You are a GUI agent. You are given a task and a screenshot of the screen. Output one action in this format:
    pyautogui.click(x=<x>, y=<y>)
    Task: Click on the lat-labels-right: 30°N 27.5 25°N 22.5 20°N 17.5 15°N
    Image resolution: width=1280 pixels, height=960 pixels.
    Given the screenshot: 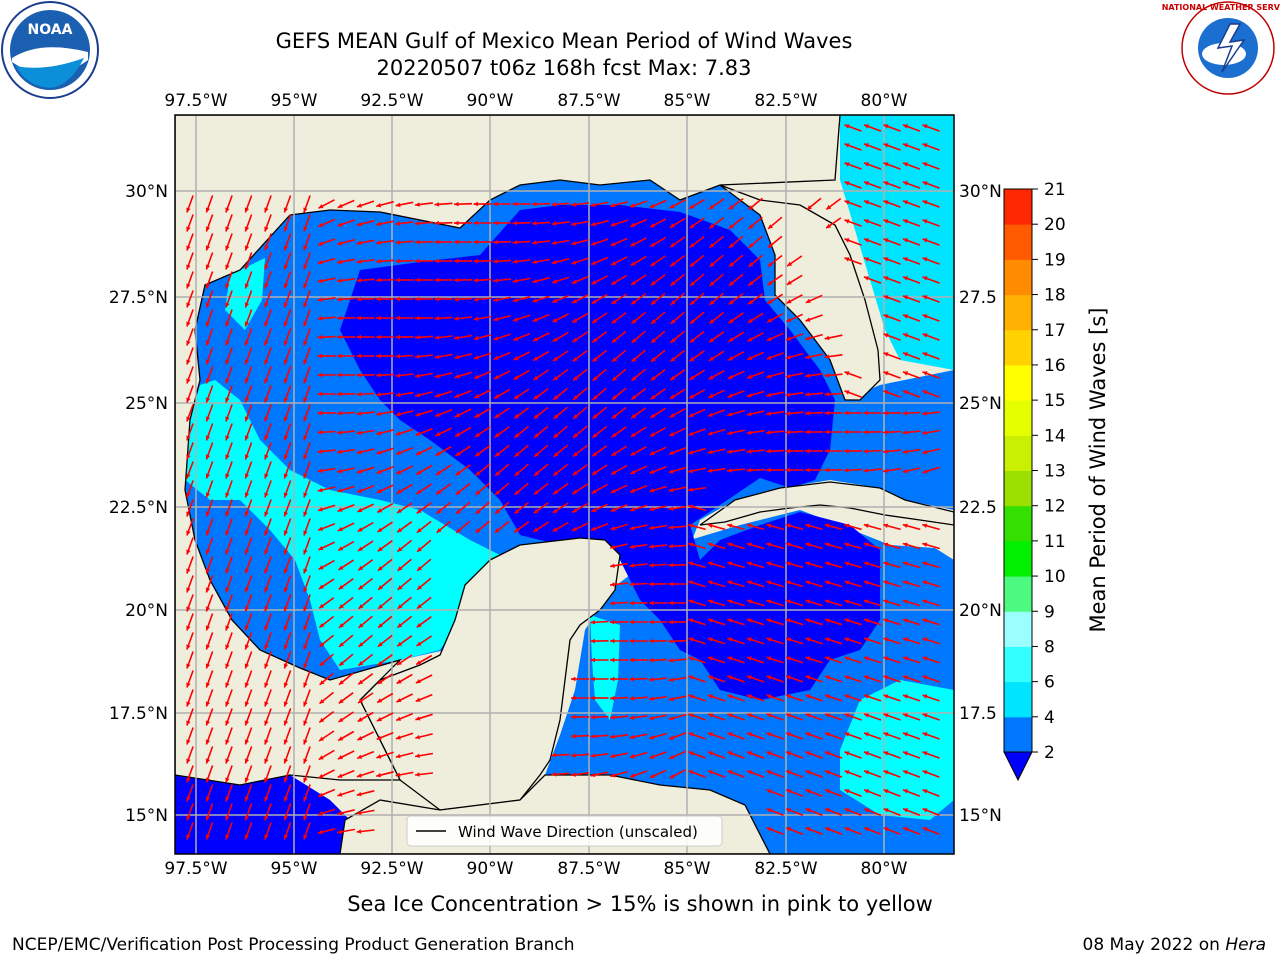 What is the action you would take?
    pyautogui.click(x=980, y=504)
    